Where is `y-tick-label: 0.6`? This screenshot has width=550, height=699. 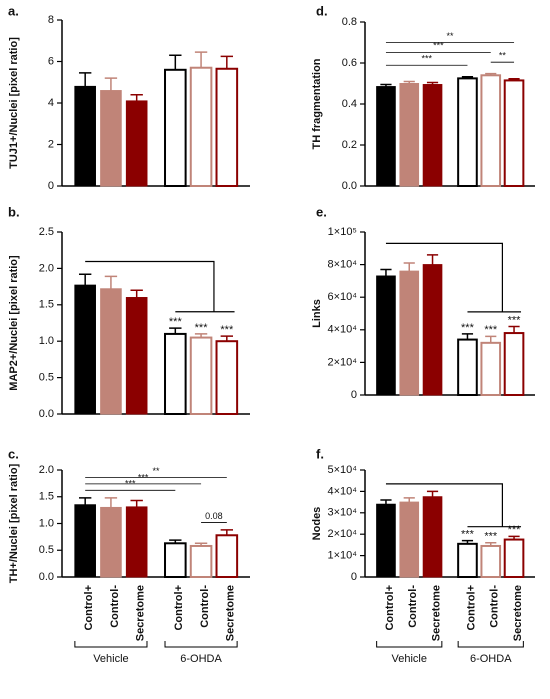 y-tick-label: 0.6 is located at coordinates (349, 63).